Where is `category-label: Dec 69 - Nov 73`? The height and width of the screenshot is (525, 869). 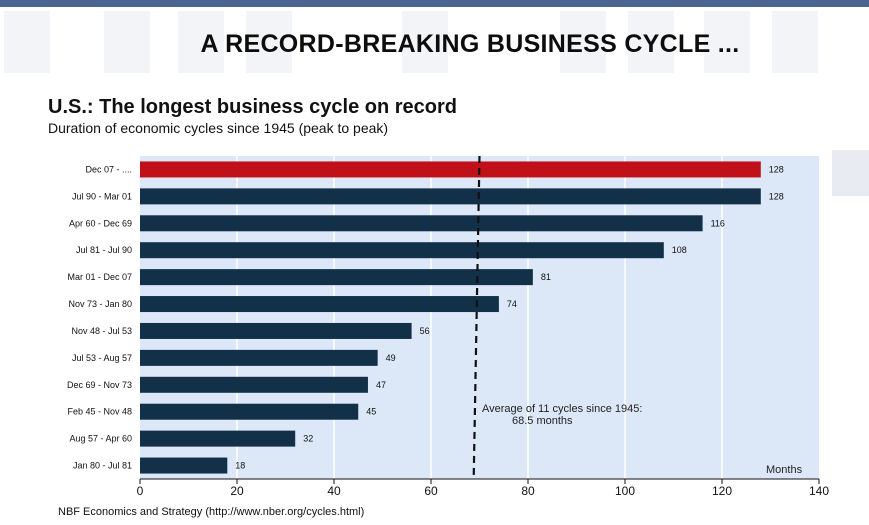 category-label: Dec 69 - Nov 73 is located at coordinates (99, 385).